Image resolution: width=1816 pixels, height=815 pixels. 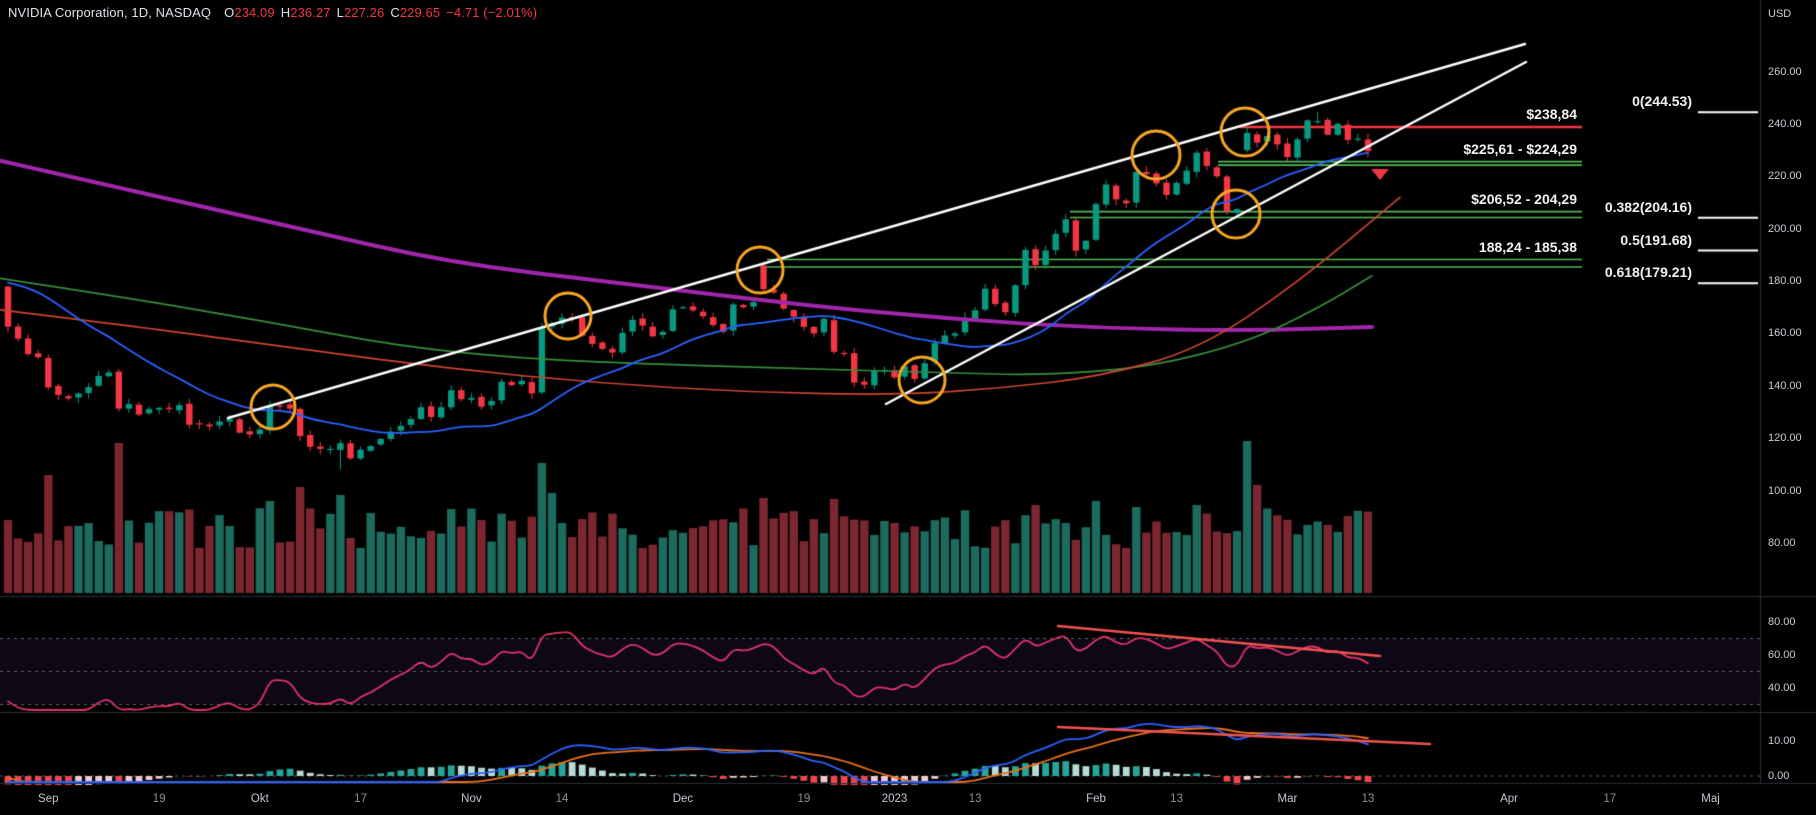 I want to click on open-label: O, so click(x=229, y=12).